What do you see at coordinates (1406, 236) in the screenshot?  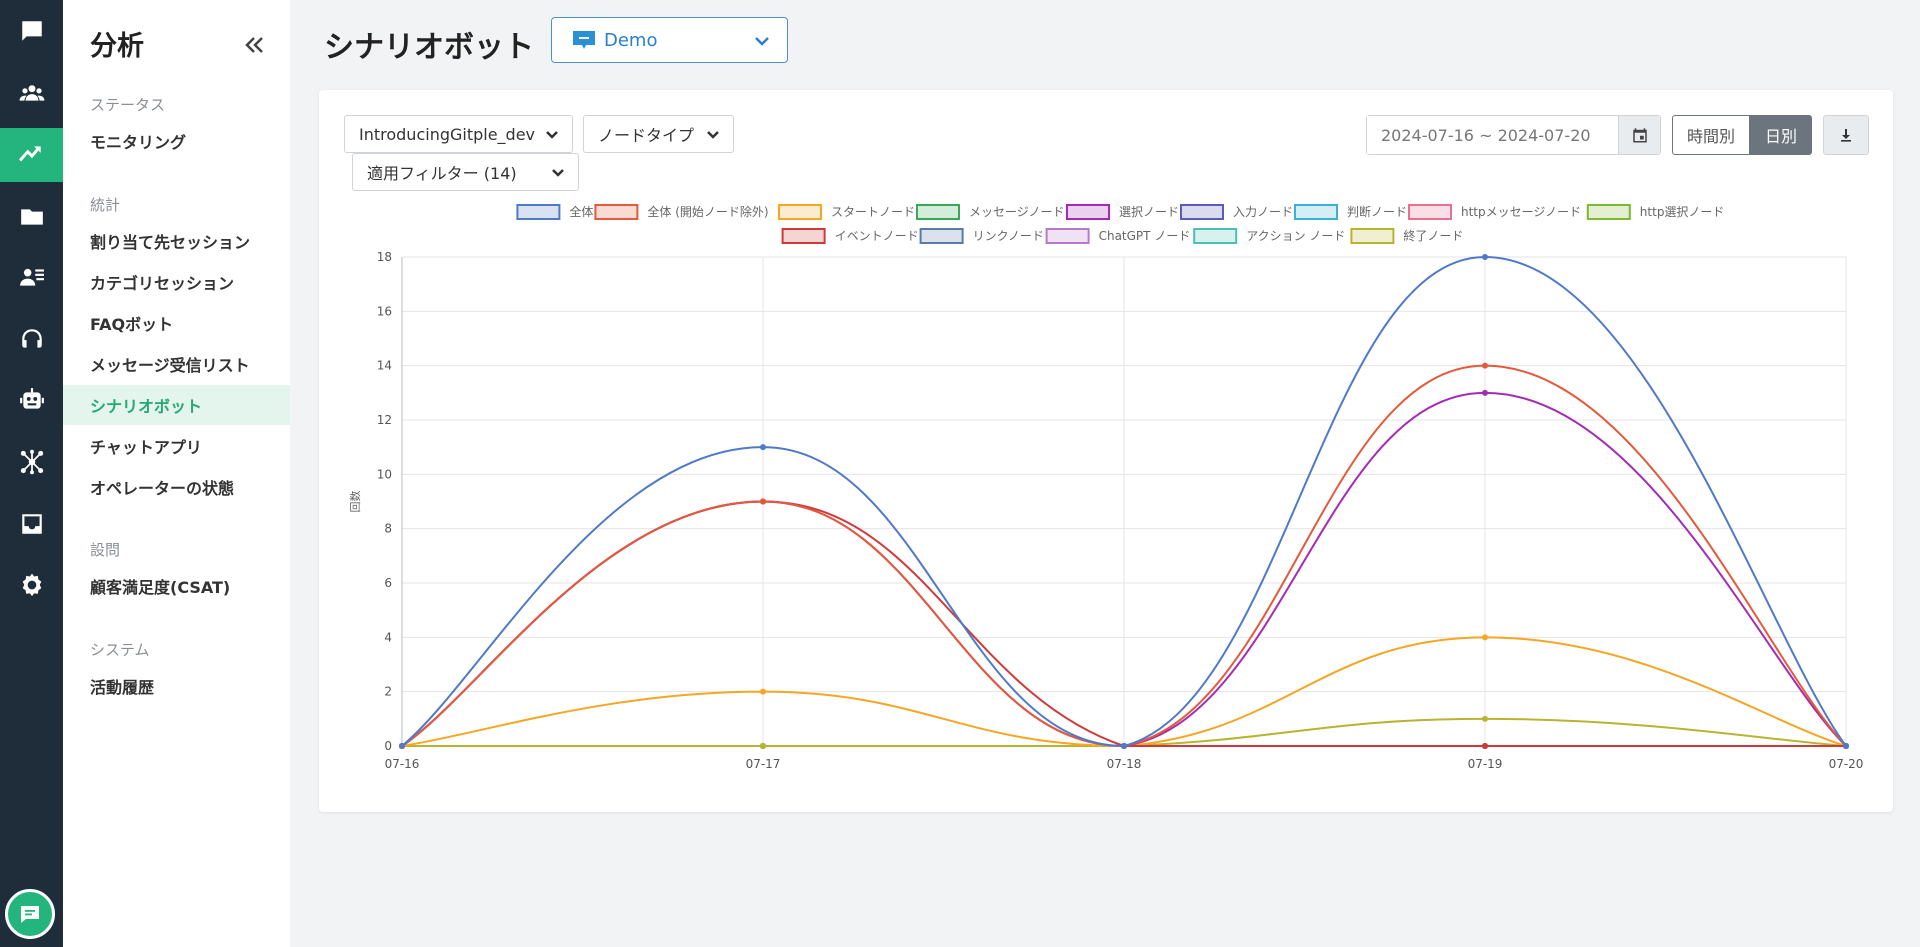 I see `legend-item-13: 終了ノード` at bounding box center [1406, 236].